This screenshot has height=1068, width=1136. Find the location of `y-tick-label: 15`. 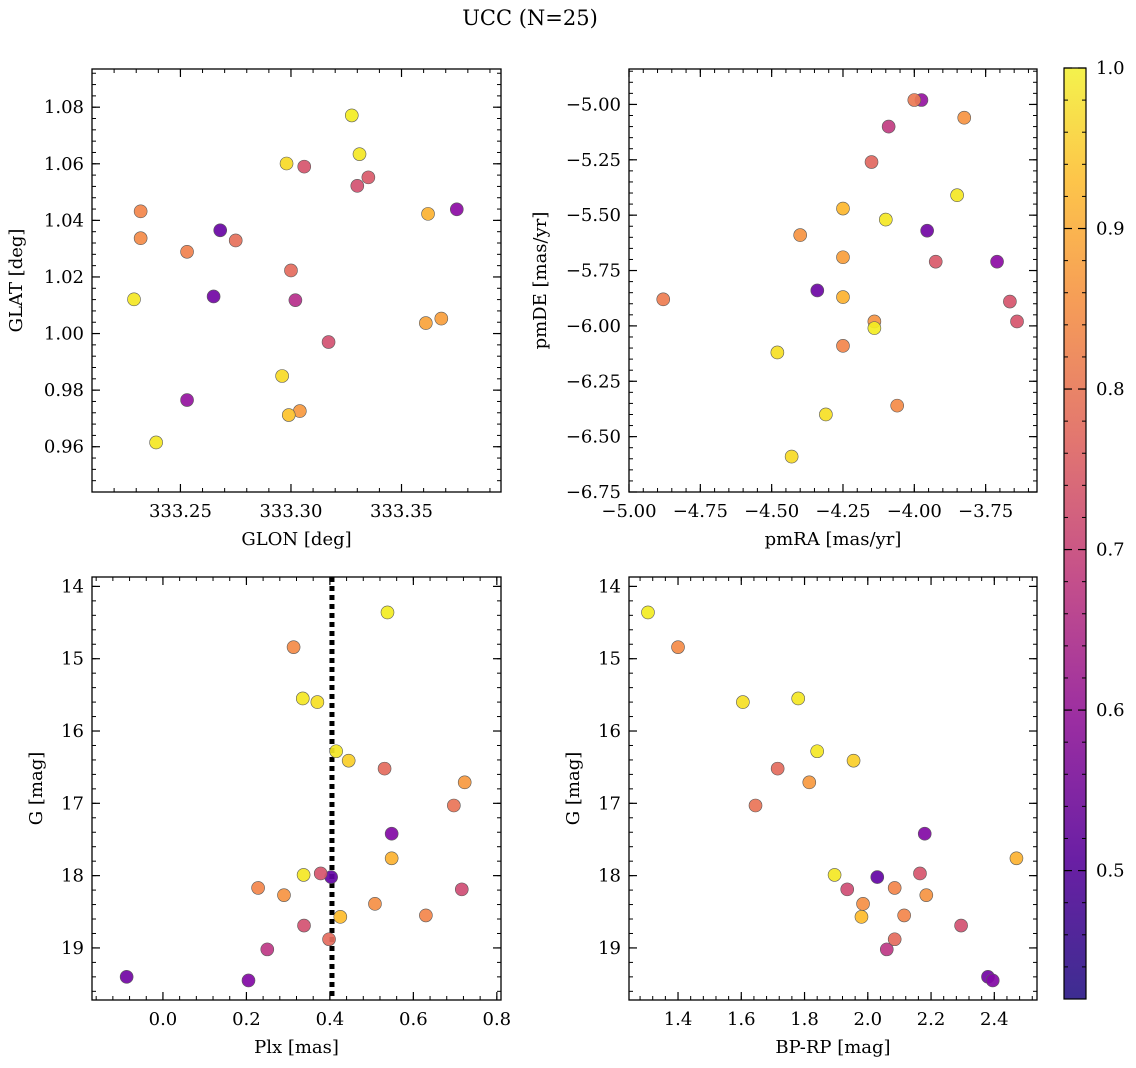

y-tick-label: 15 is located at coordinates (72, 659).